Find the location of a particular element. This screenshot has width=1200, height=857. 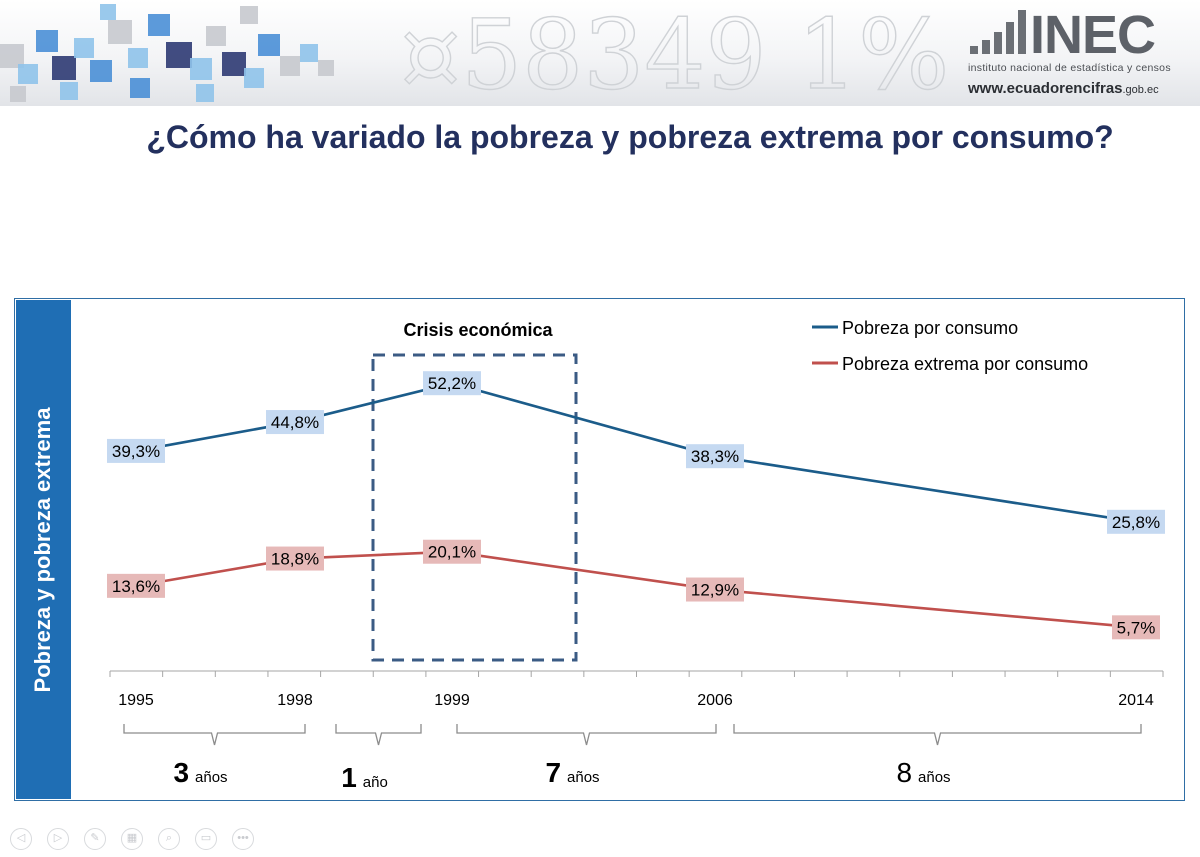

interval-label: 8 años is located at coordinates (923, 772).